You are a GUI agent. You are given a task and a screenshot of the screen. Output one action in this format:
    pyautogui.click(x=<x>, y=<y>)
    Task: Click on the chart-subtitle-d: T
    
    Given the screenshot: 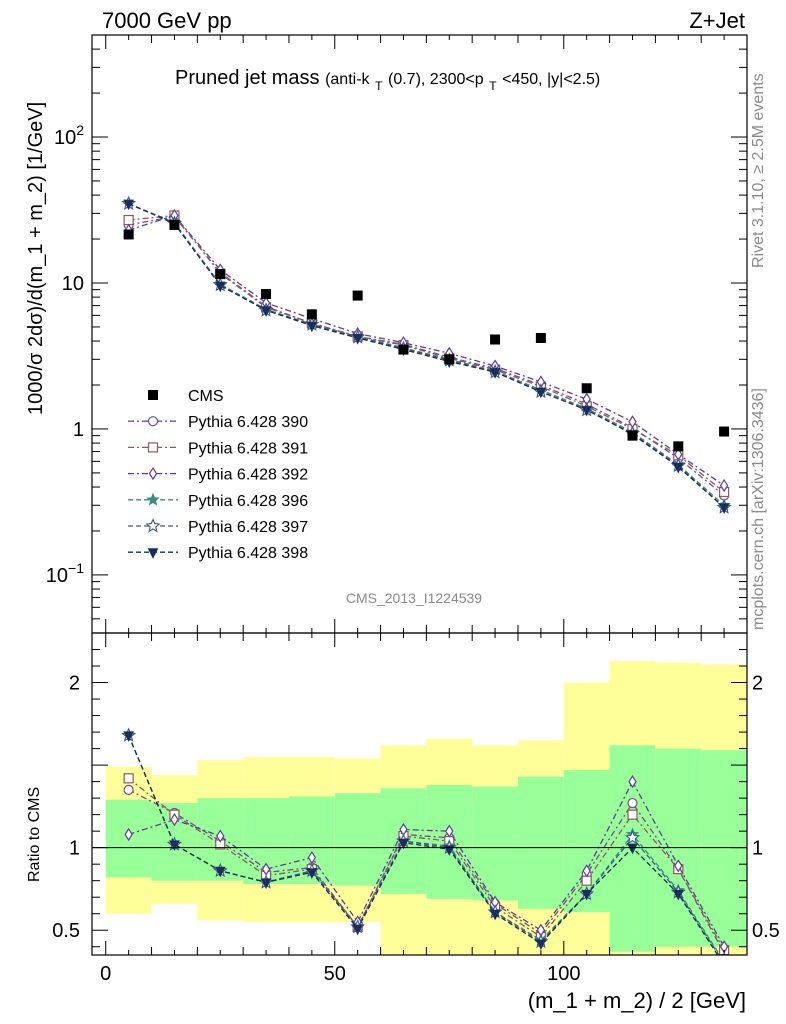 What is the action you would take?
    pyautogui.click(x=493, y=86)
    